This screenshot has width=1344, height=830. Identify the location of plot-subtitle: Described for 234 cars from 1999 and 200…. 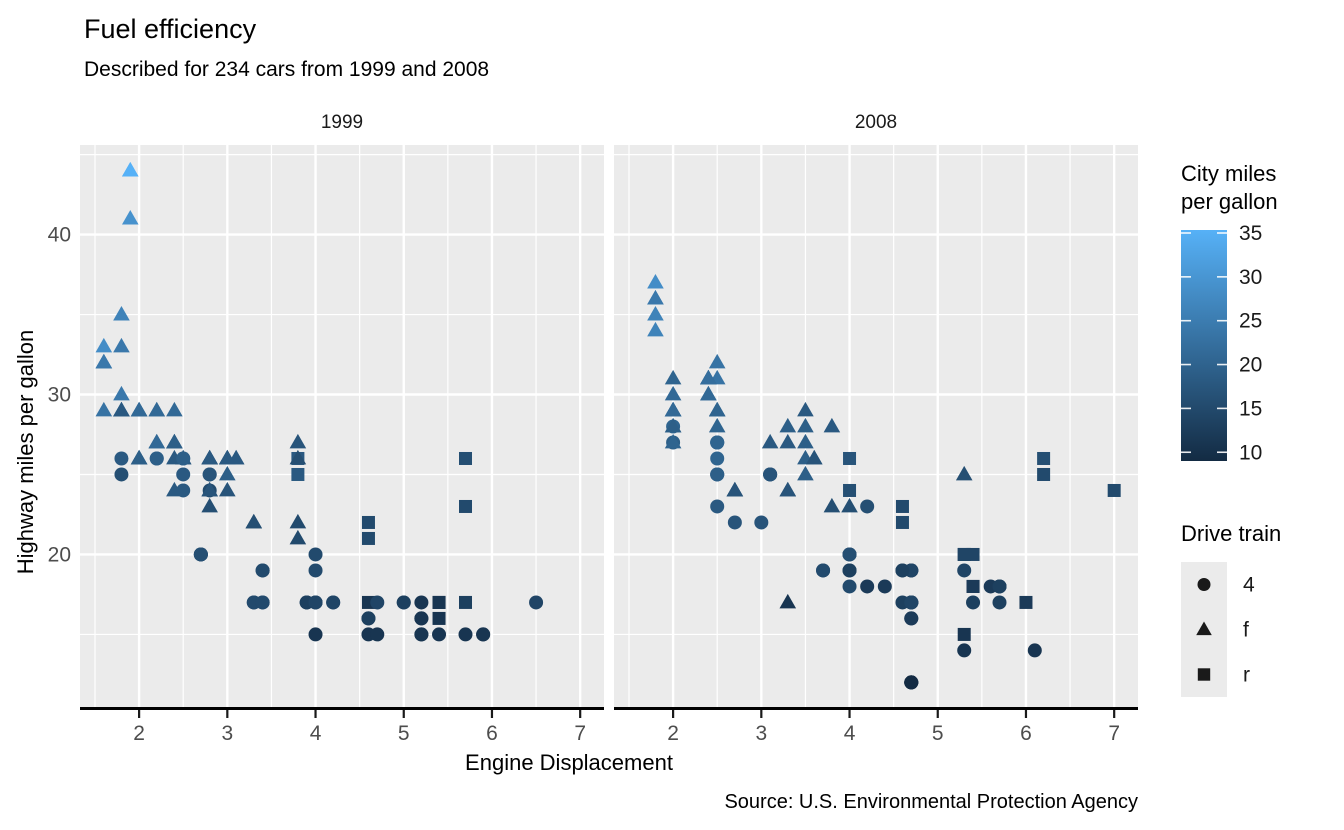
(287, 69).